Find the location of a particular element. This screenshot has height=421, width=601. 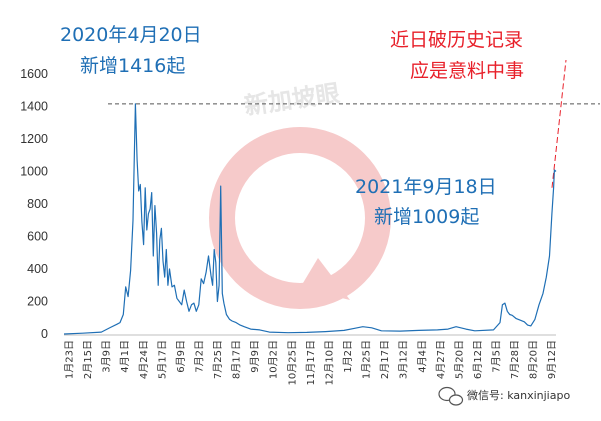

annotation-record-line2: 应是意料中事 is located at coordinates (467, 71).